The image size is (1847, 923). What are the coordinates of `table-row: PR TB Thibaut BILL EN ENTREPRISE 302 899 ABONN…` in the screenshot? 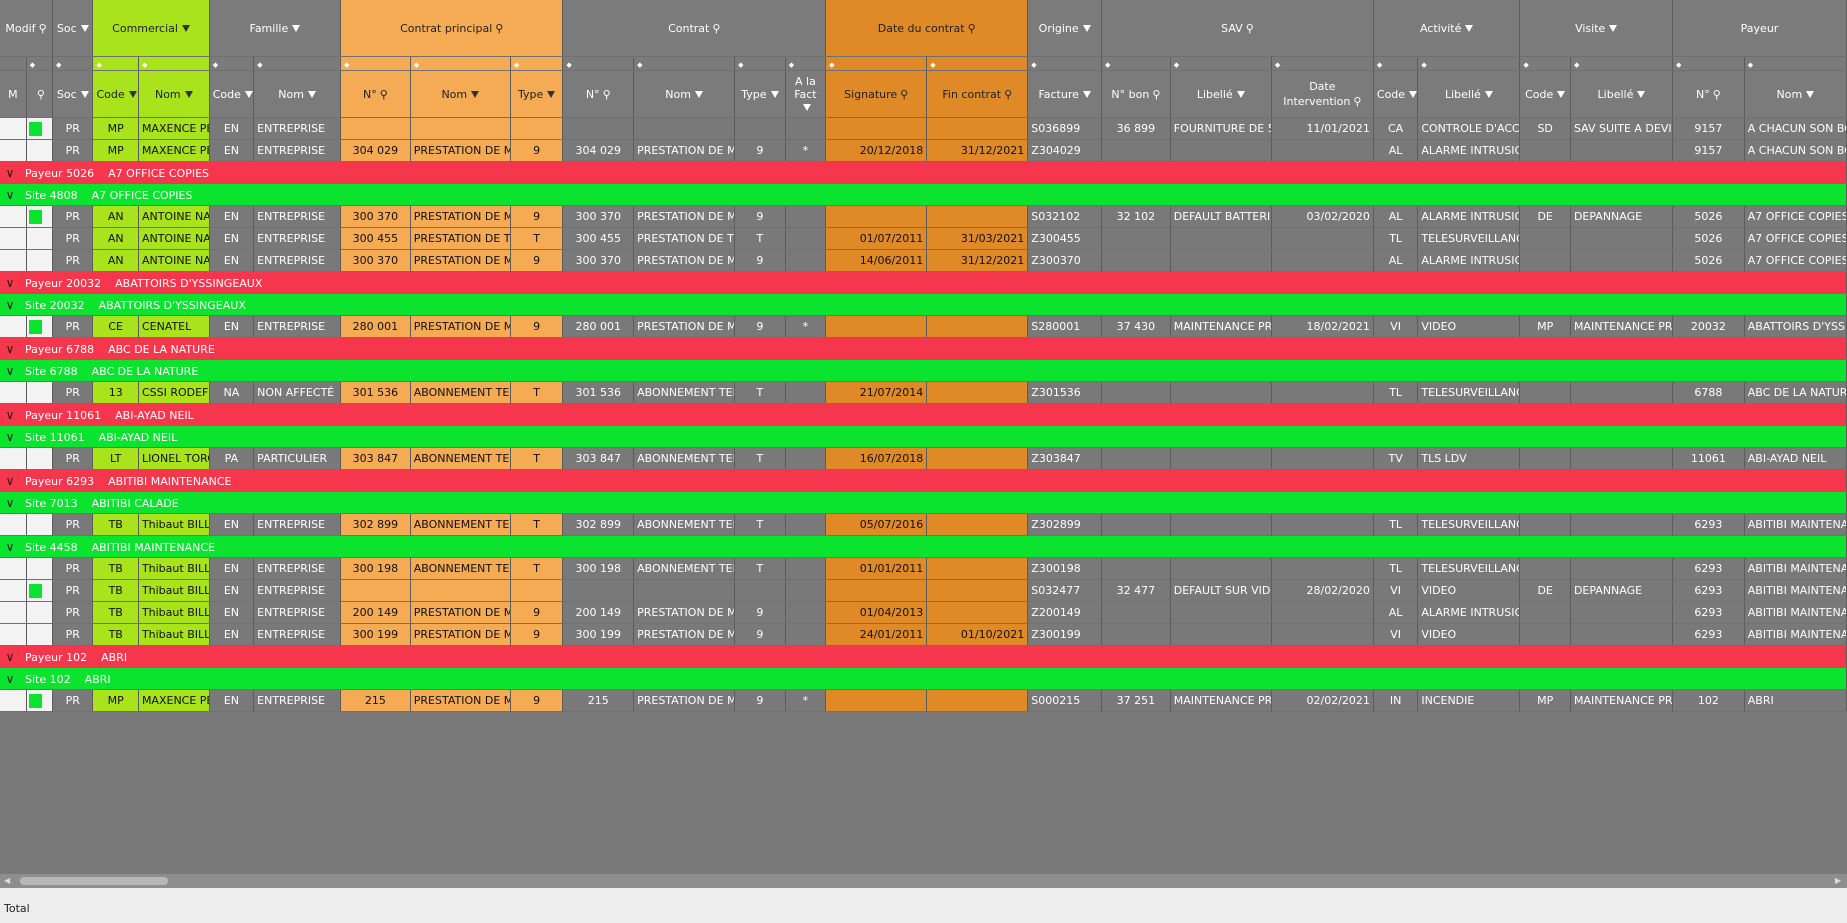 It's located at (923, 524).